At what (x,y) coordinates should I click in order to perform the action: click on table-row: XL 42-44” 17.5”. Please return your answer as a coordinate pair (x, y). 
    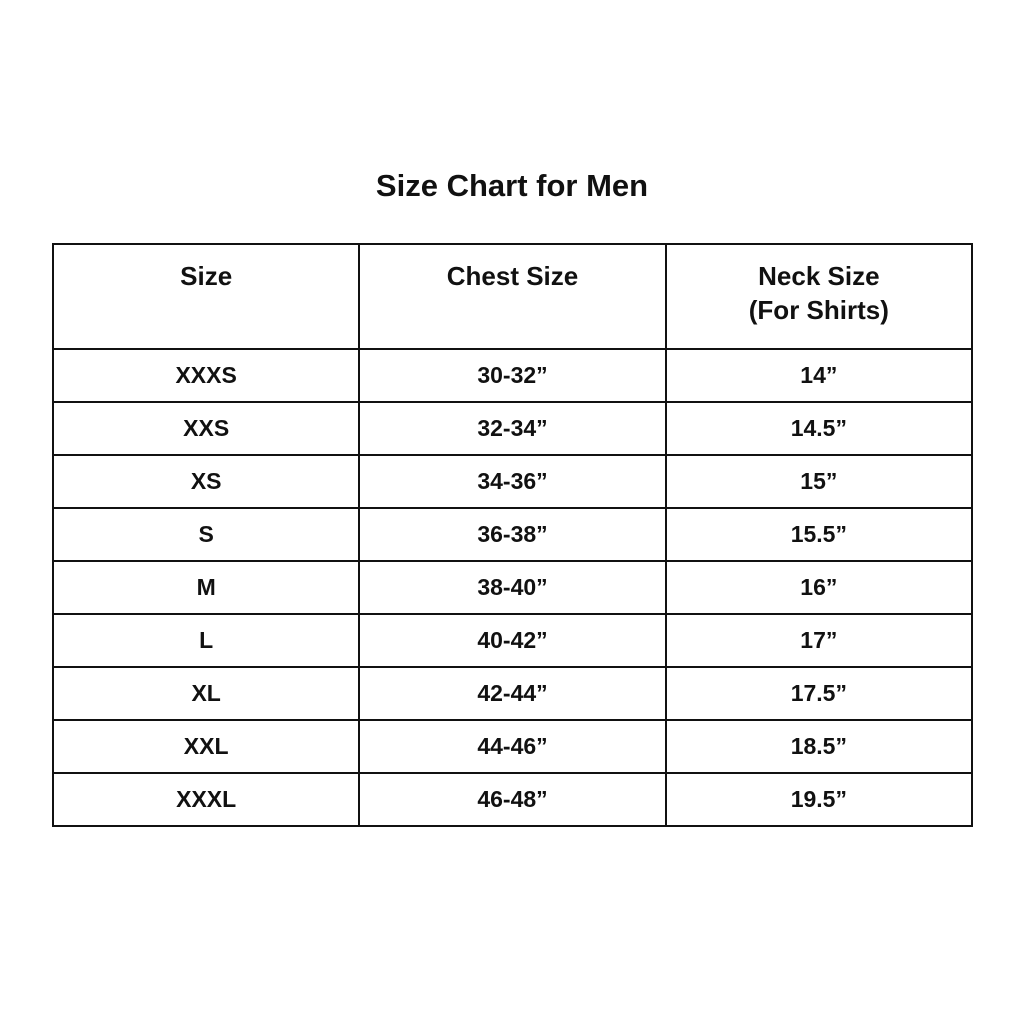
    Looking at the image, I should click on (512, 693).